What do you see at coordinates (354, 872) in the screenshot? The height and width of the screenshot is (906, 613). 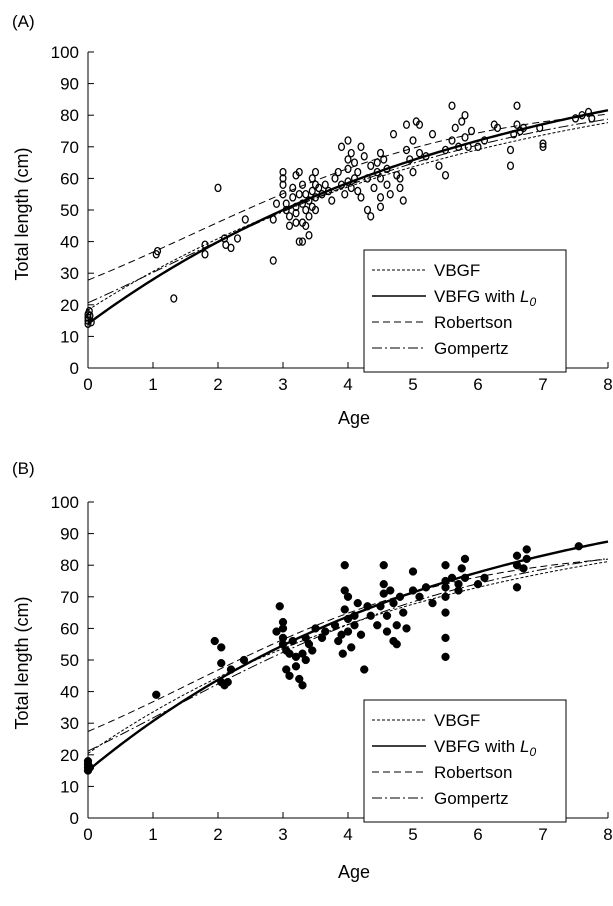 I see `panel-b-x-axis-title: Age` at bounding box center [354, 872].